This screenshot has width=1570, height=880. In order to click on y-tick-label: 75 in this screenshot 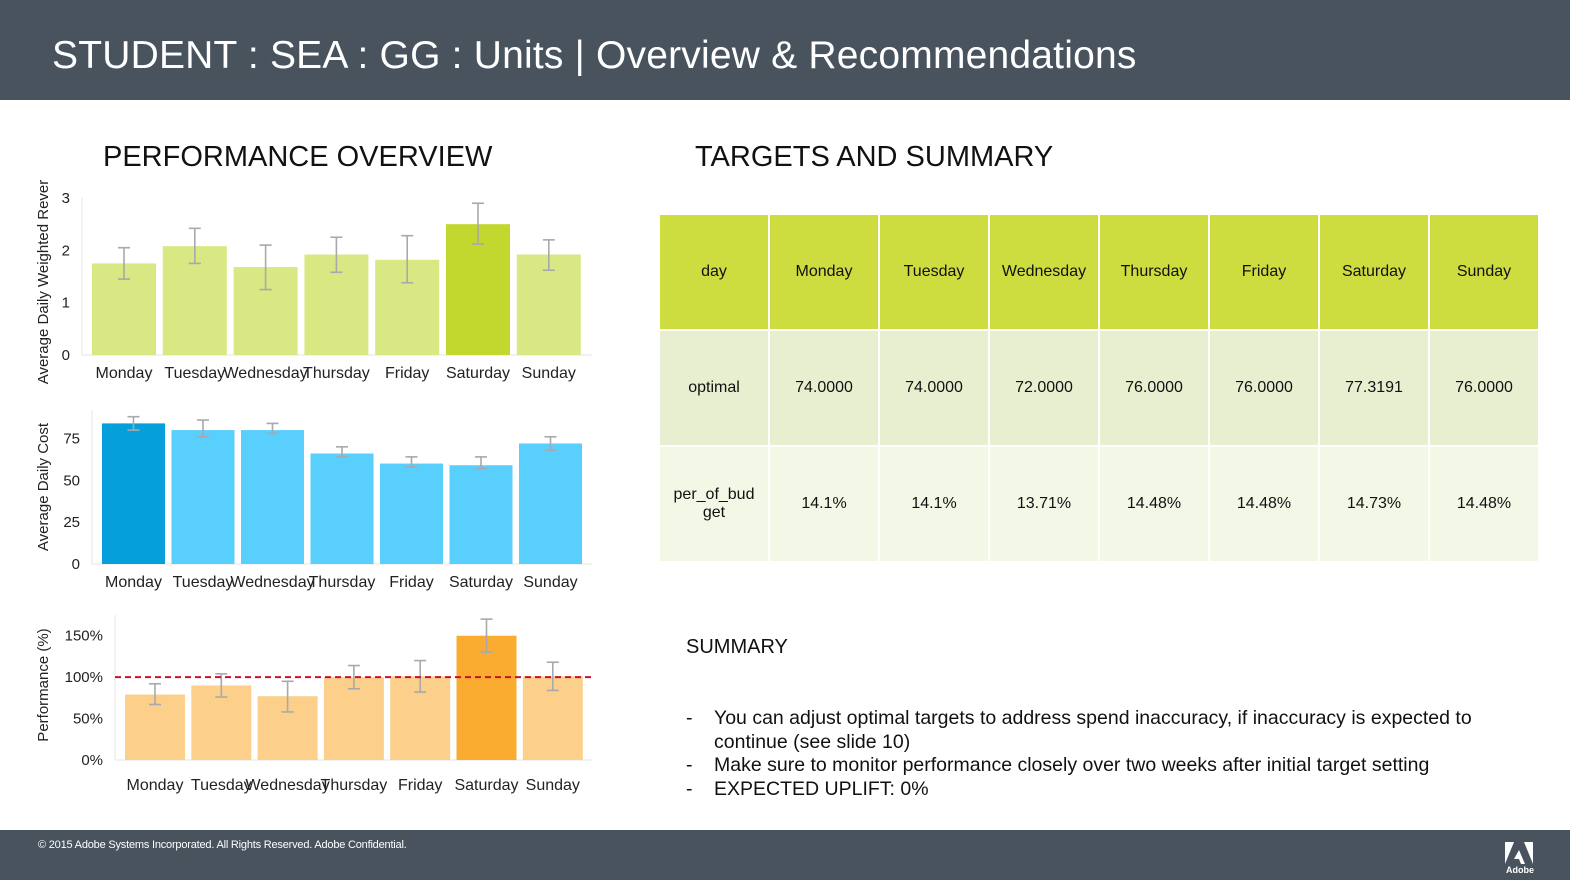, I will do `click(71, 438)`.